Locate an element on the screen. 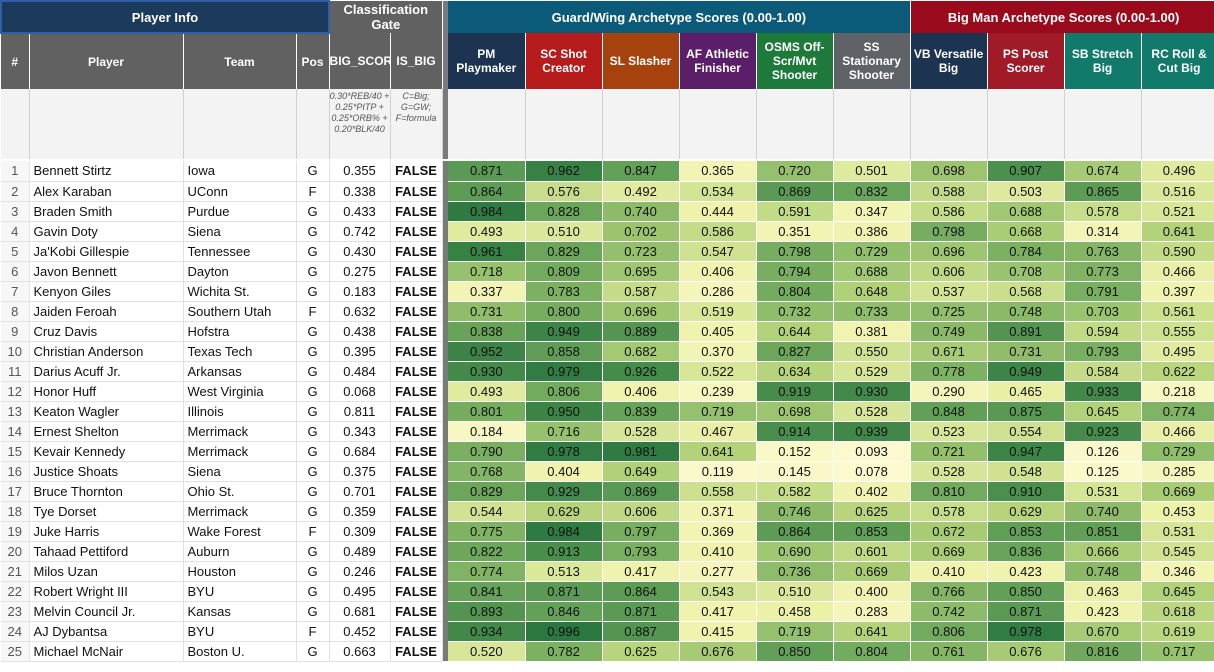 The width and height of the screenshot is (1214, 672). archetype-score-cell: 0.402 is located at coordinates (872, 491).